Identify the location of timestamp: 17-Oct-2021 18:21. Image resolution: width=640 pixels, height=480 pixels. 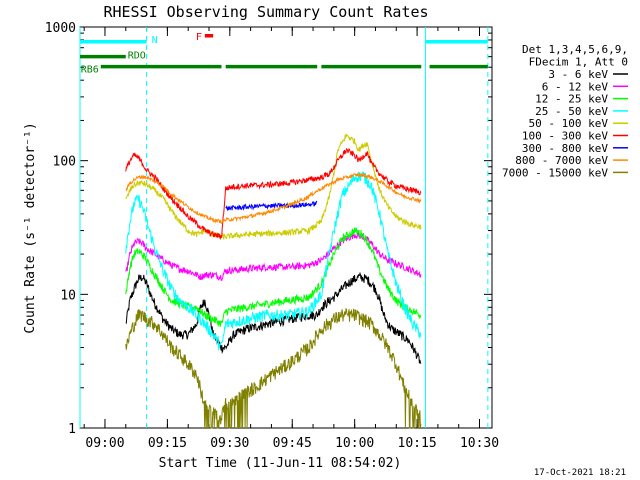
(580, 473).